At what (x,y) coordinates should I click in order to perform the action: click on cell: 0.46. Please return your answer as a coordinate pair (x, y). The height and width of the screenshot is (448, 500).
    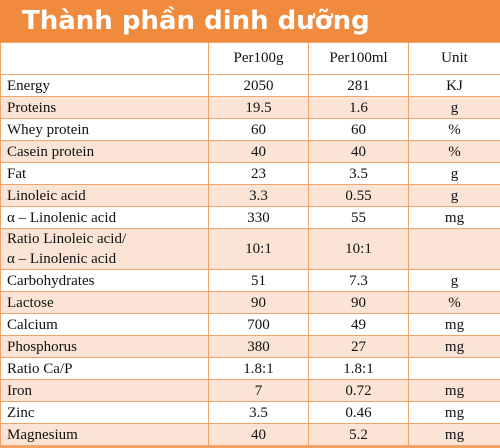
    Looking at the image, I should click on (358, 412).